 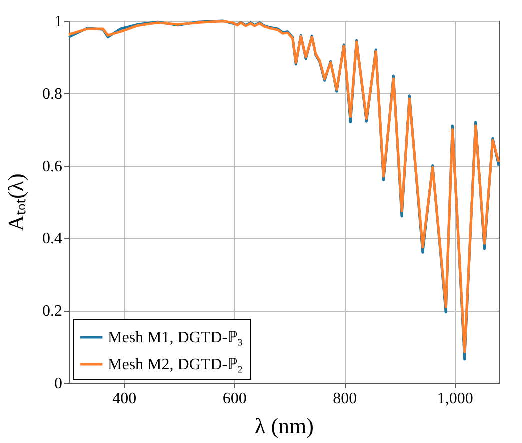 What do you see at coordinates (345, 399) in the screenshot?
I see `x-tick-label: 800` at bounding box center [345, 399].